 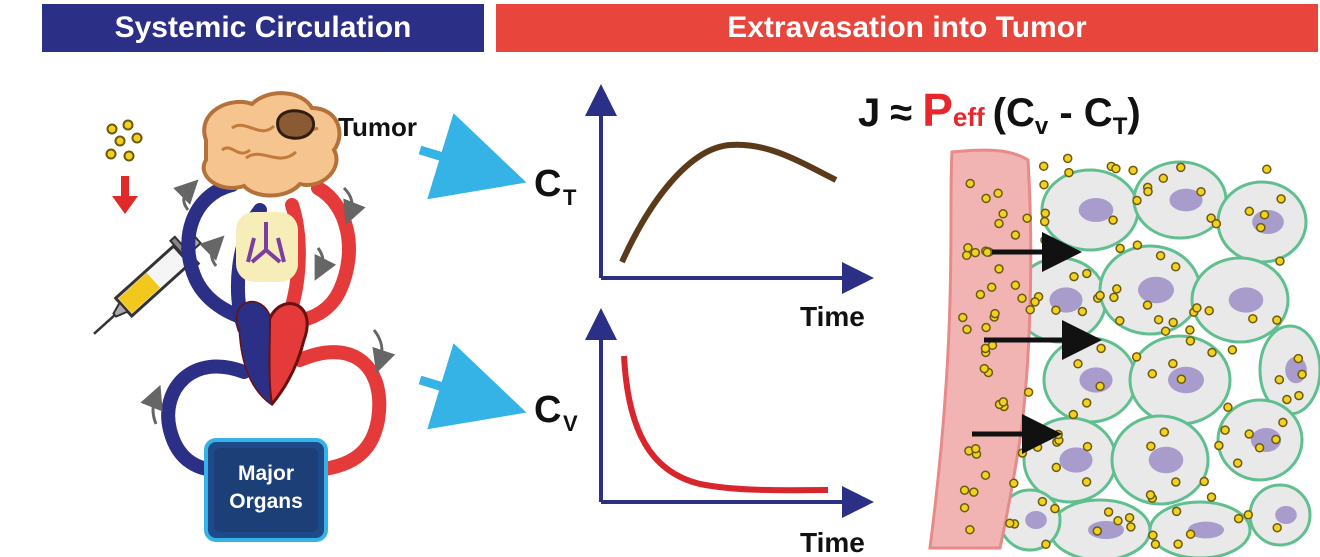 What do you see at coordinates (999, 112) in the screenshot?
I see `flux-equation: J ≈ Peff (Cv - CT)` at bounding box center [999, 112].